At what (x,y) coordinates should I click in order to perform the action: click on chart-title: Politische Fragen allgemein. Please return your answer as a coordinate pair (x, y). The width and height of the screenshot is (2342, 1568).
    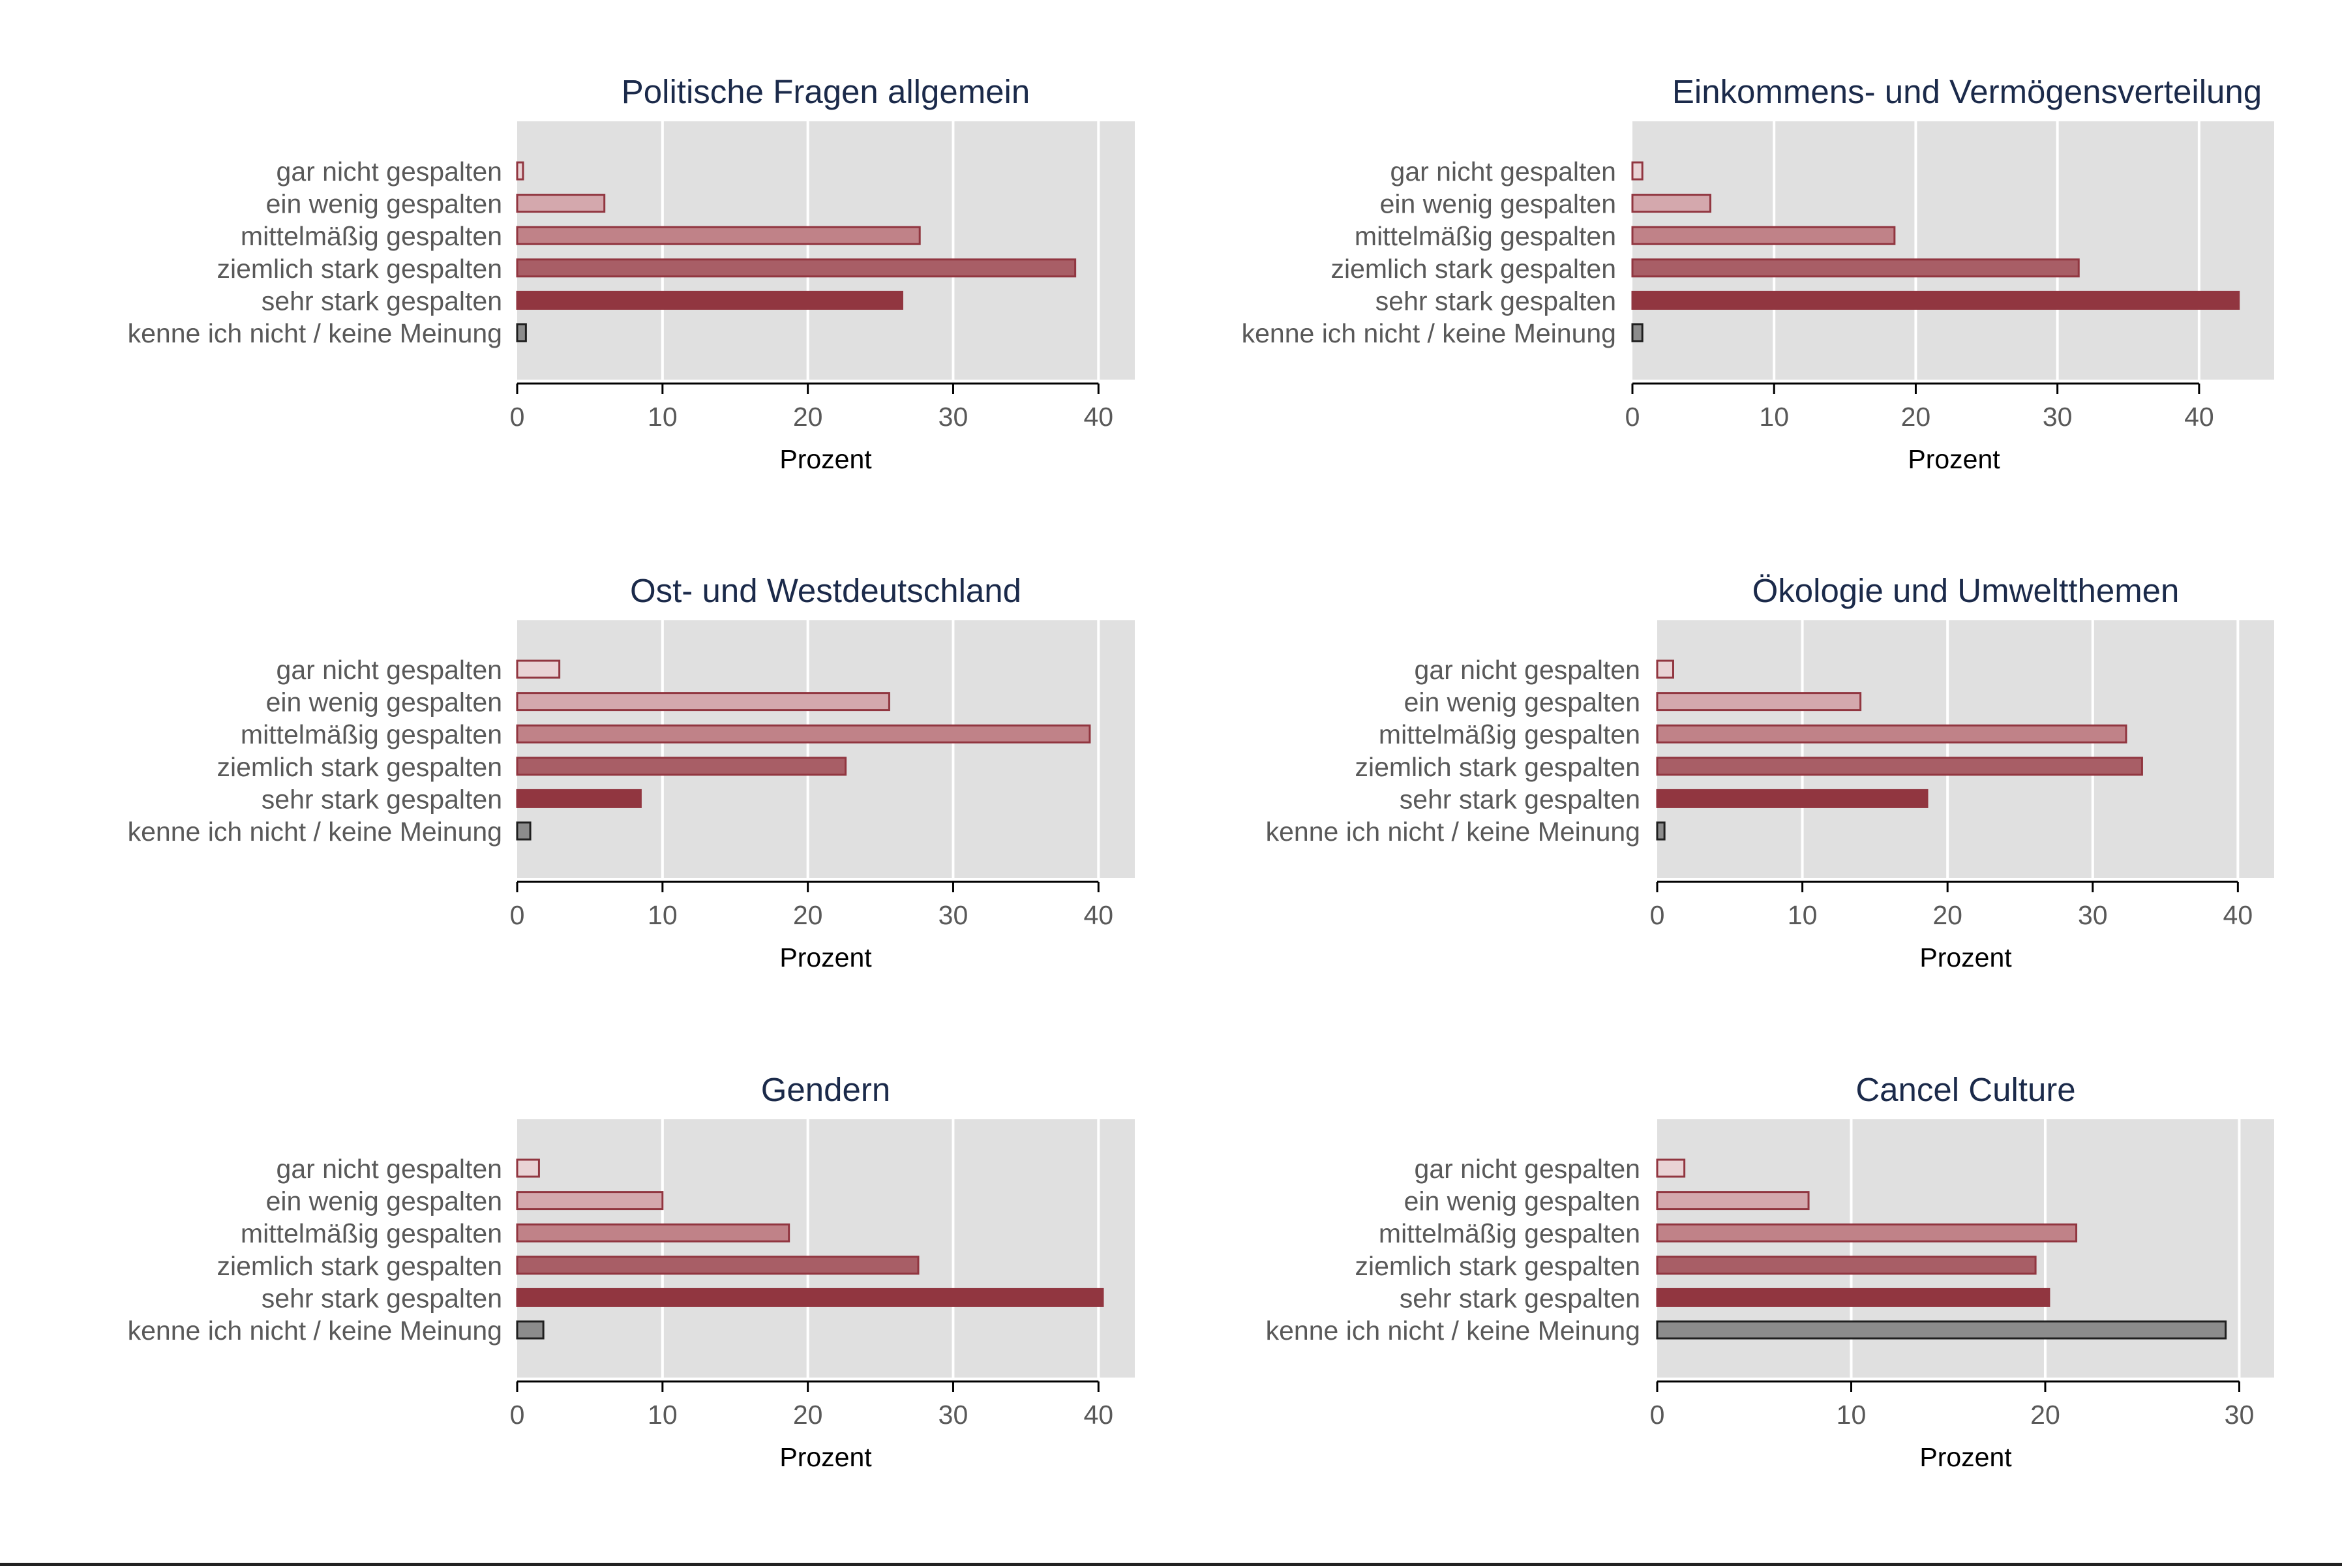
    Looking at the image, I should click on (826, 91).